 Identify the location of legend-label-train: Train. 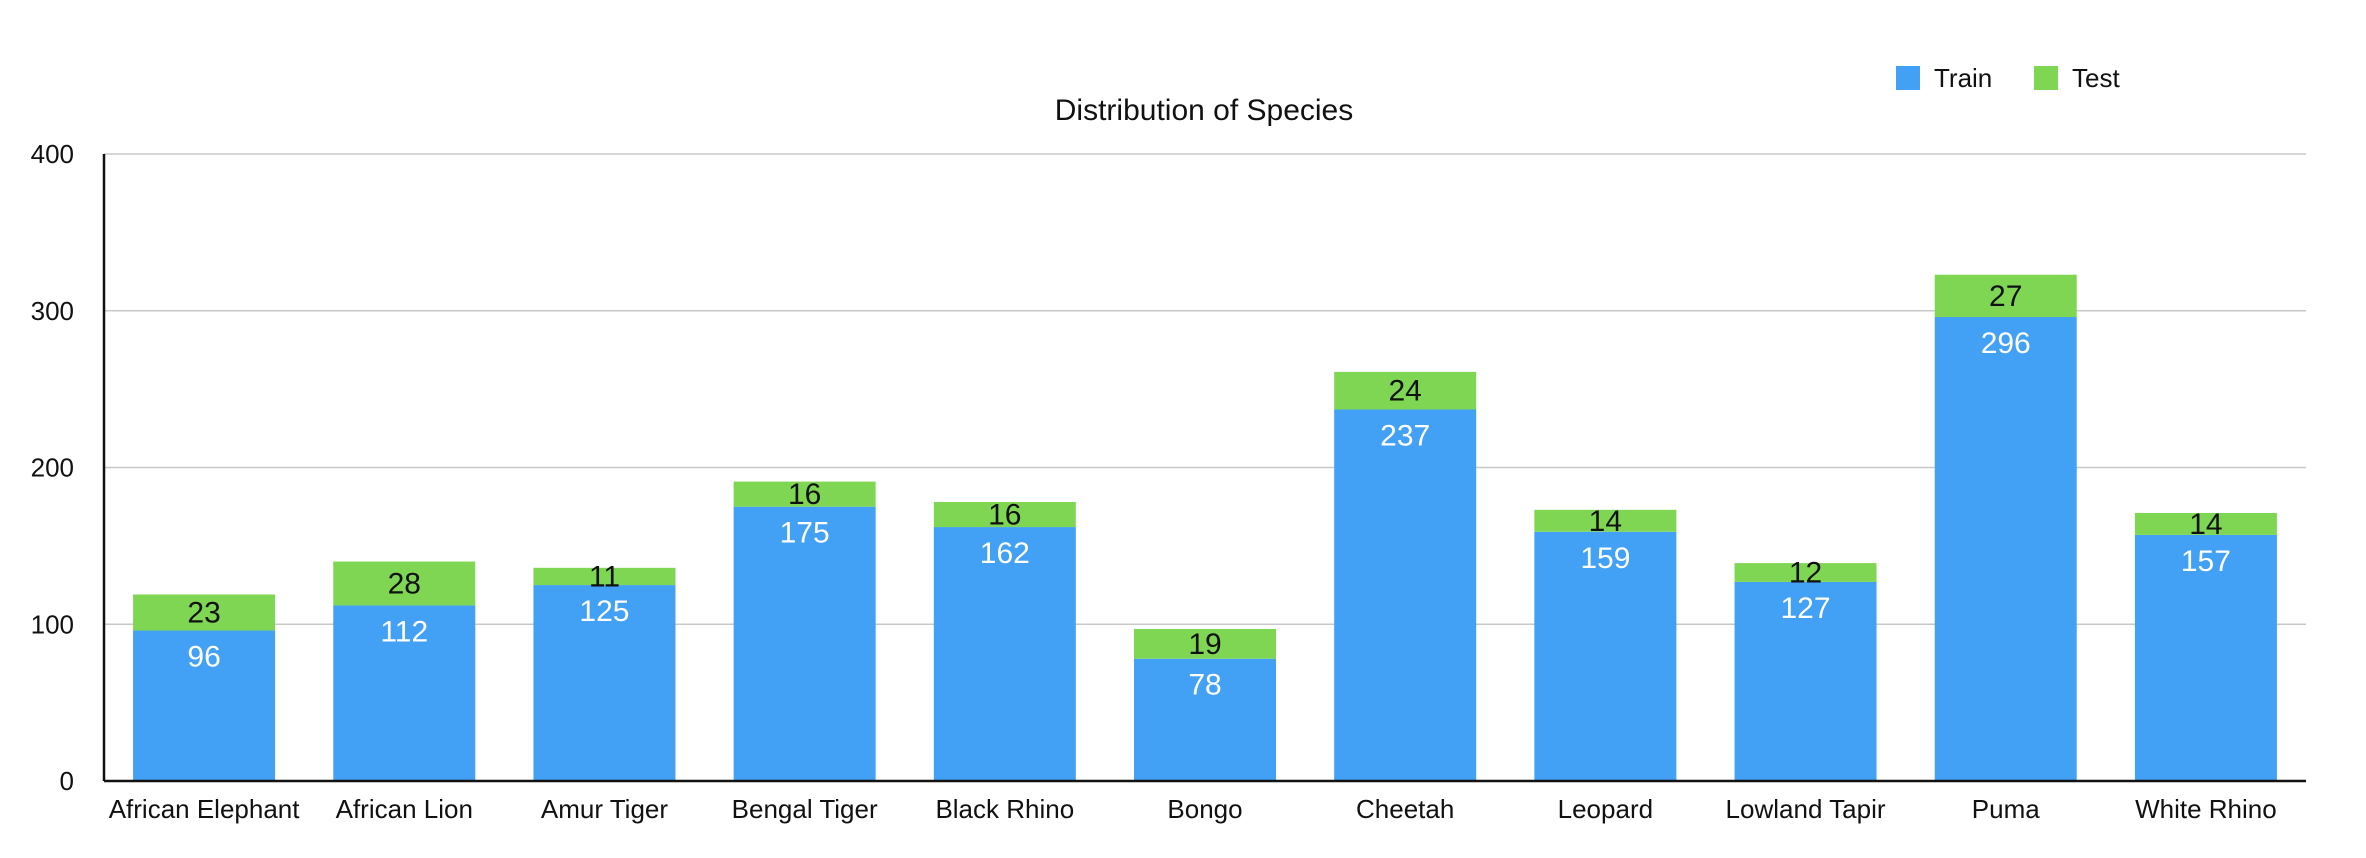
(1963, 78).